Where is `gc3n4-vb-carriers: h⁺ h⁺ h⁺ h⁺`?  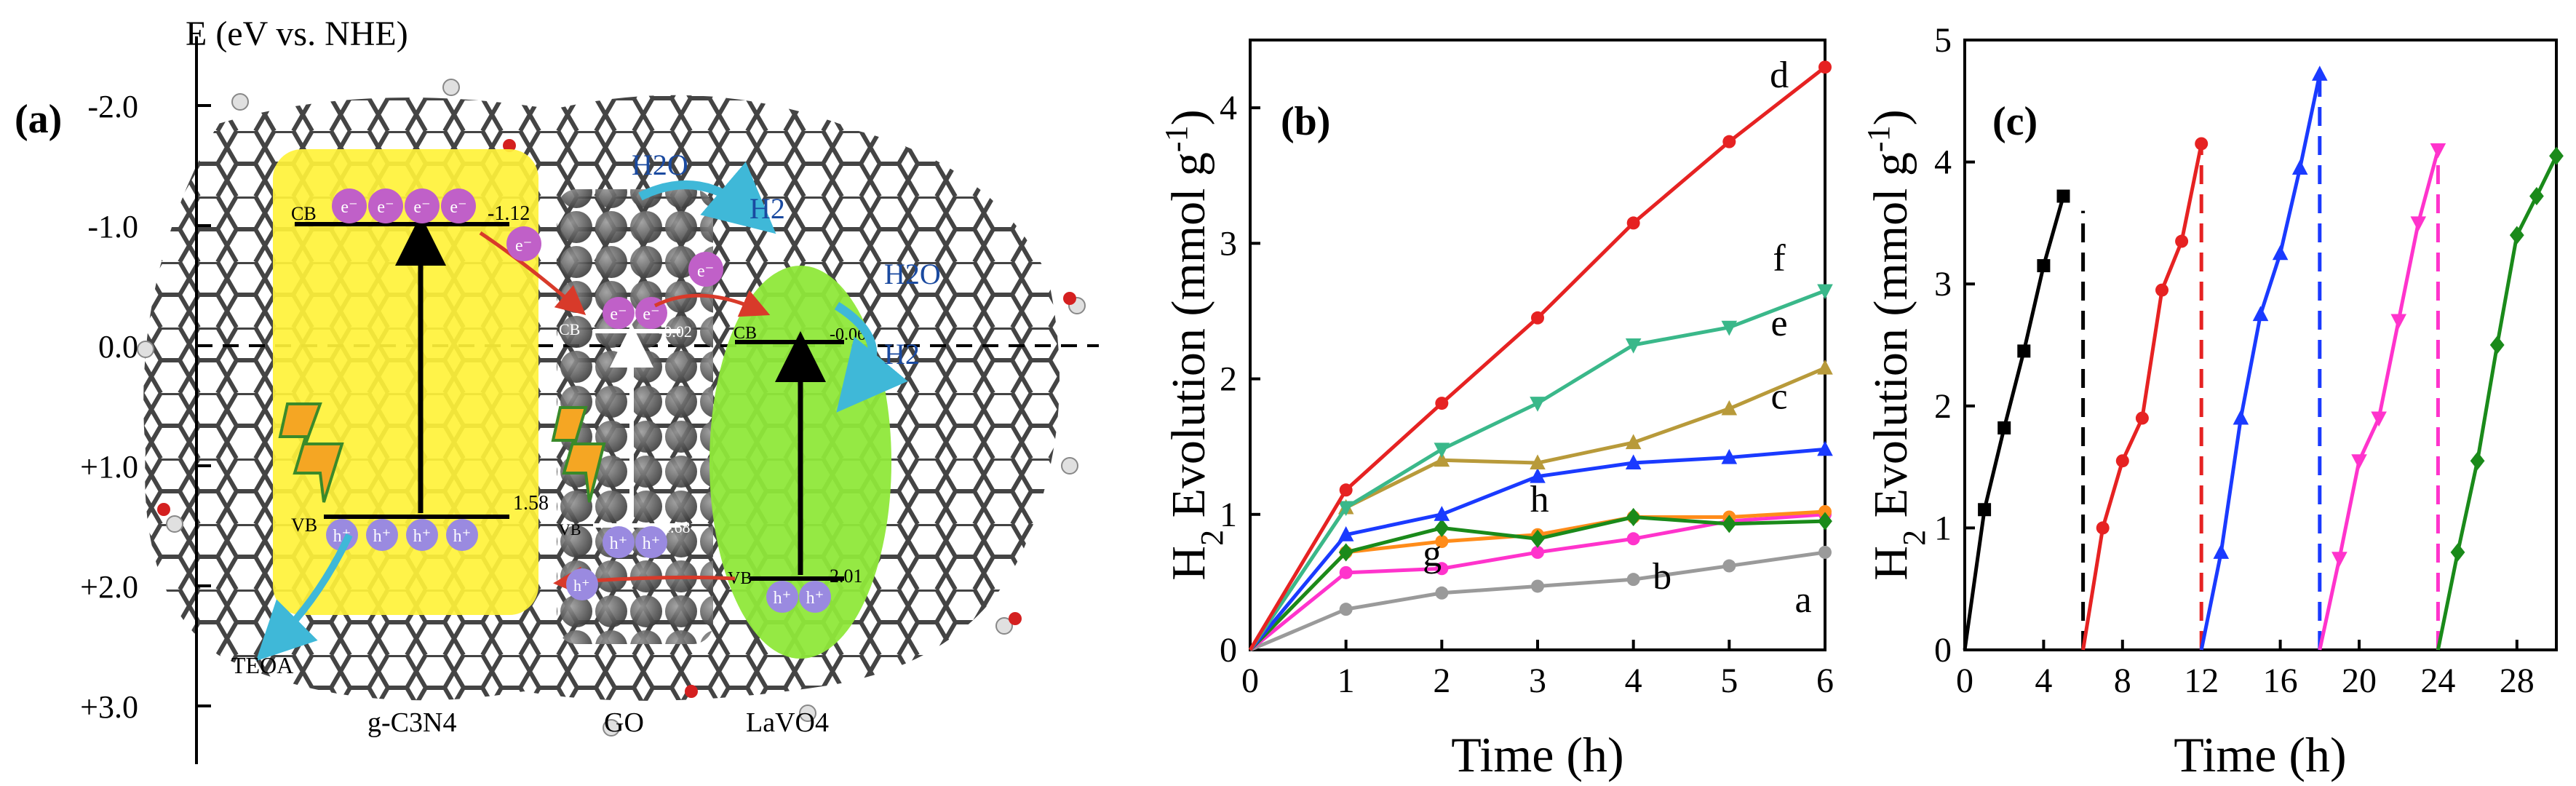 gc3n4-vb-carriers: h⁺ h⁺ h⁺ h⁺ is located at coordinates (402, 535).